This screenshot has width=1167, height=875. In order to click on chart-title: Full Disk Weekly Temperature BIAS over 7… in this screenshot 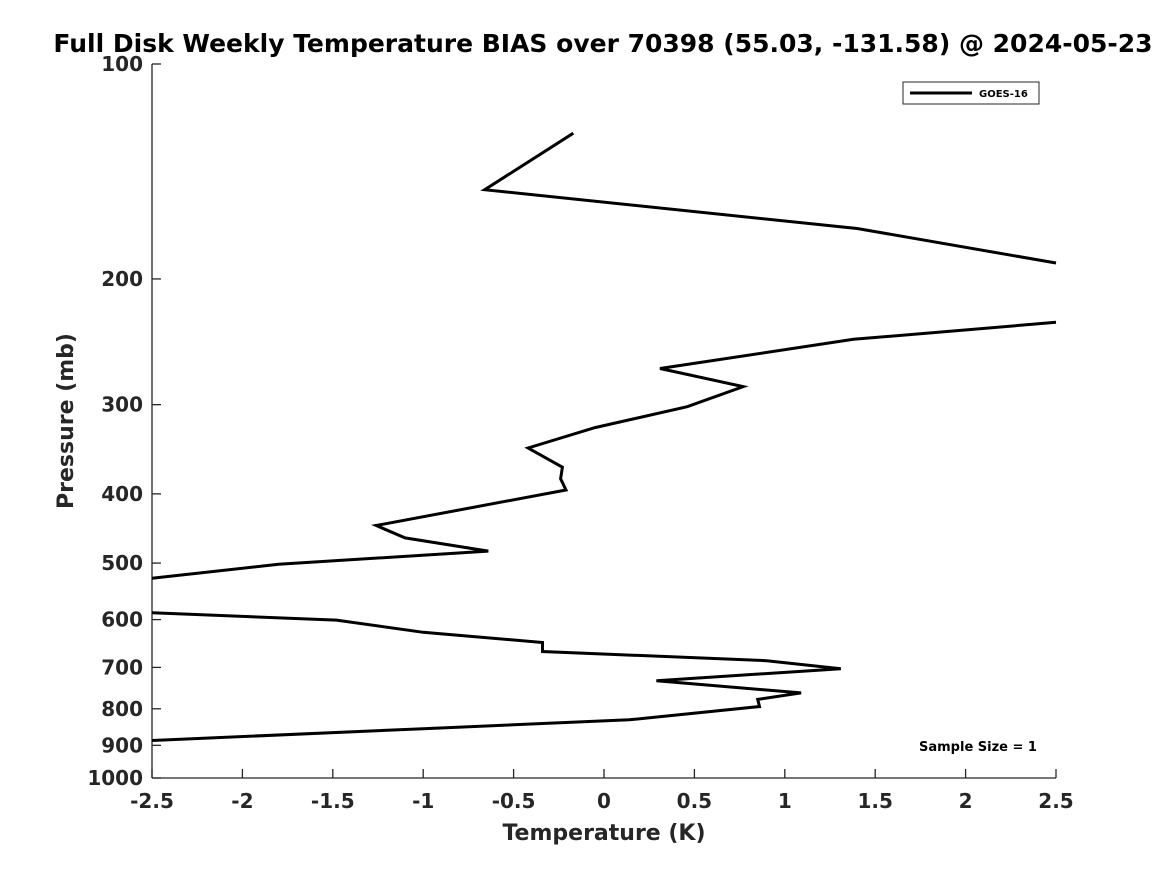, I will do `click(602, 43)`.